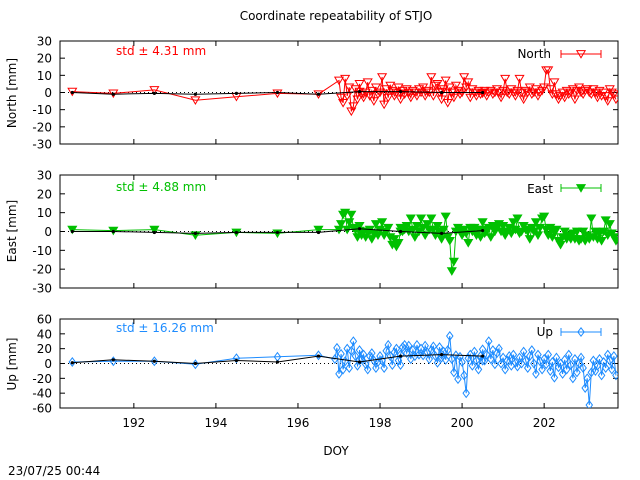 This screenshot has height=480, width=640. I want to click on north-y-tick-label: 30, so click(44, 42).